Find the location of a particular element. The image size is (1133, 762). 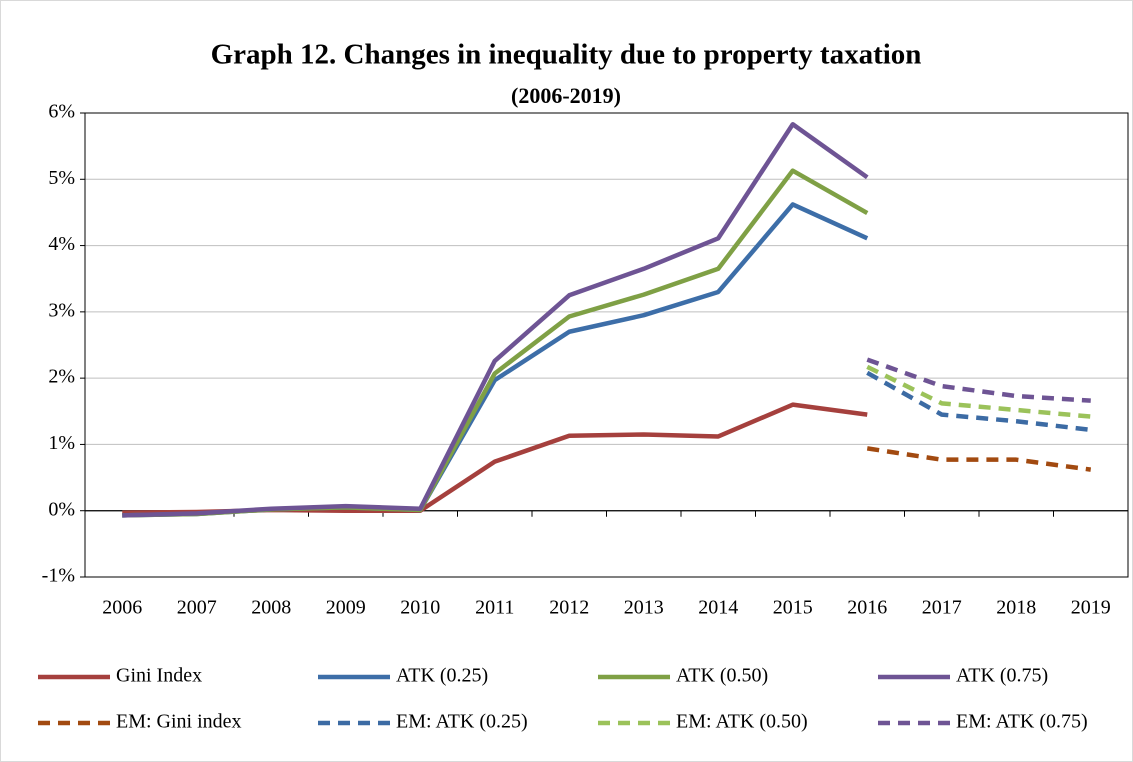

x-tick-label: 2007 is located at coordinates (197, 608).